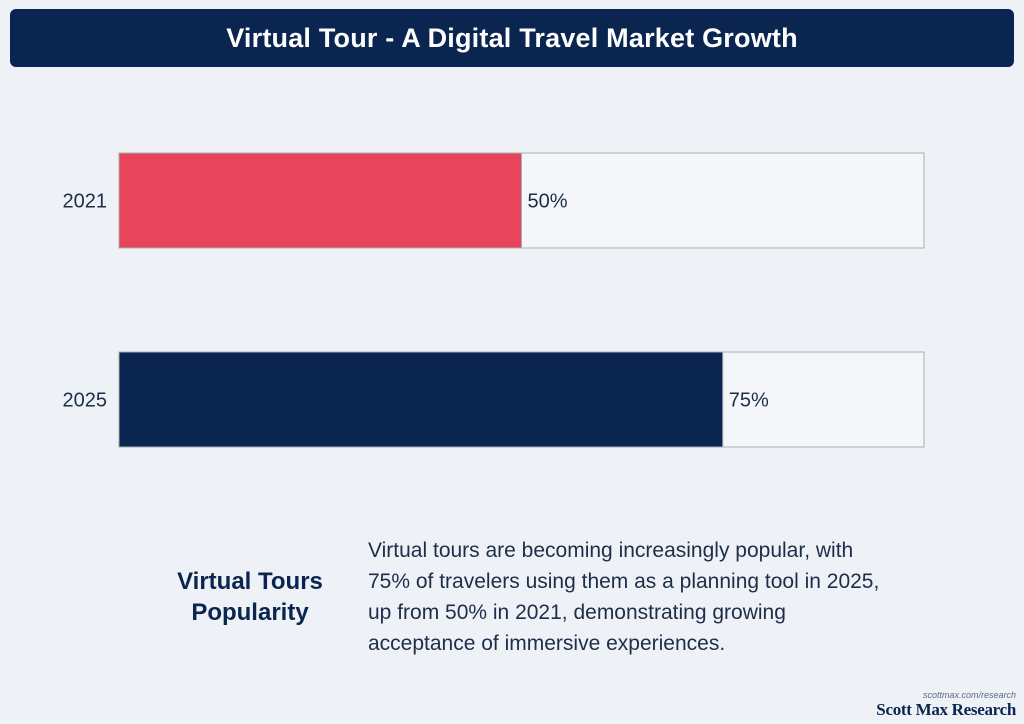  What do you see at coordinates (250, 581) in the screenshot?
I see `summary-heading-line1: Virtual Tours` at bounding box center [250, 581].